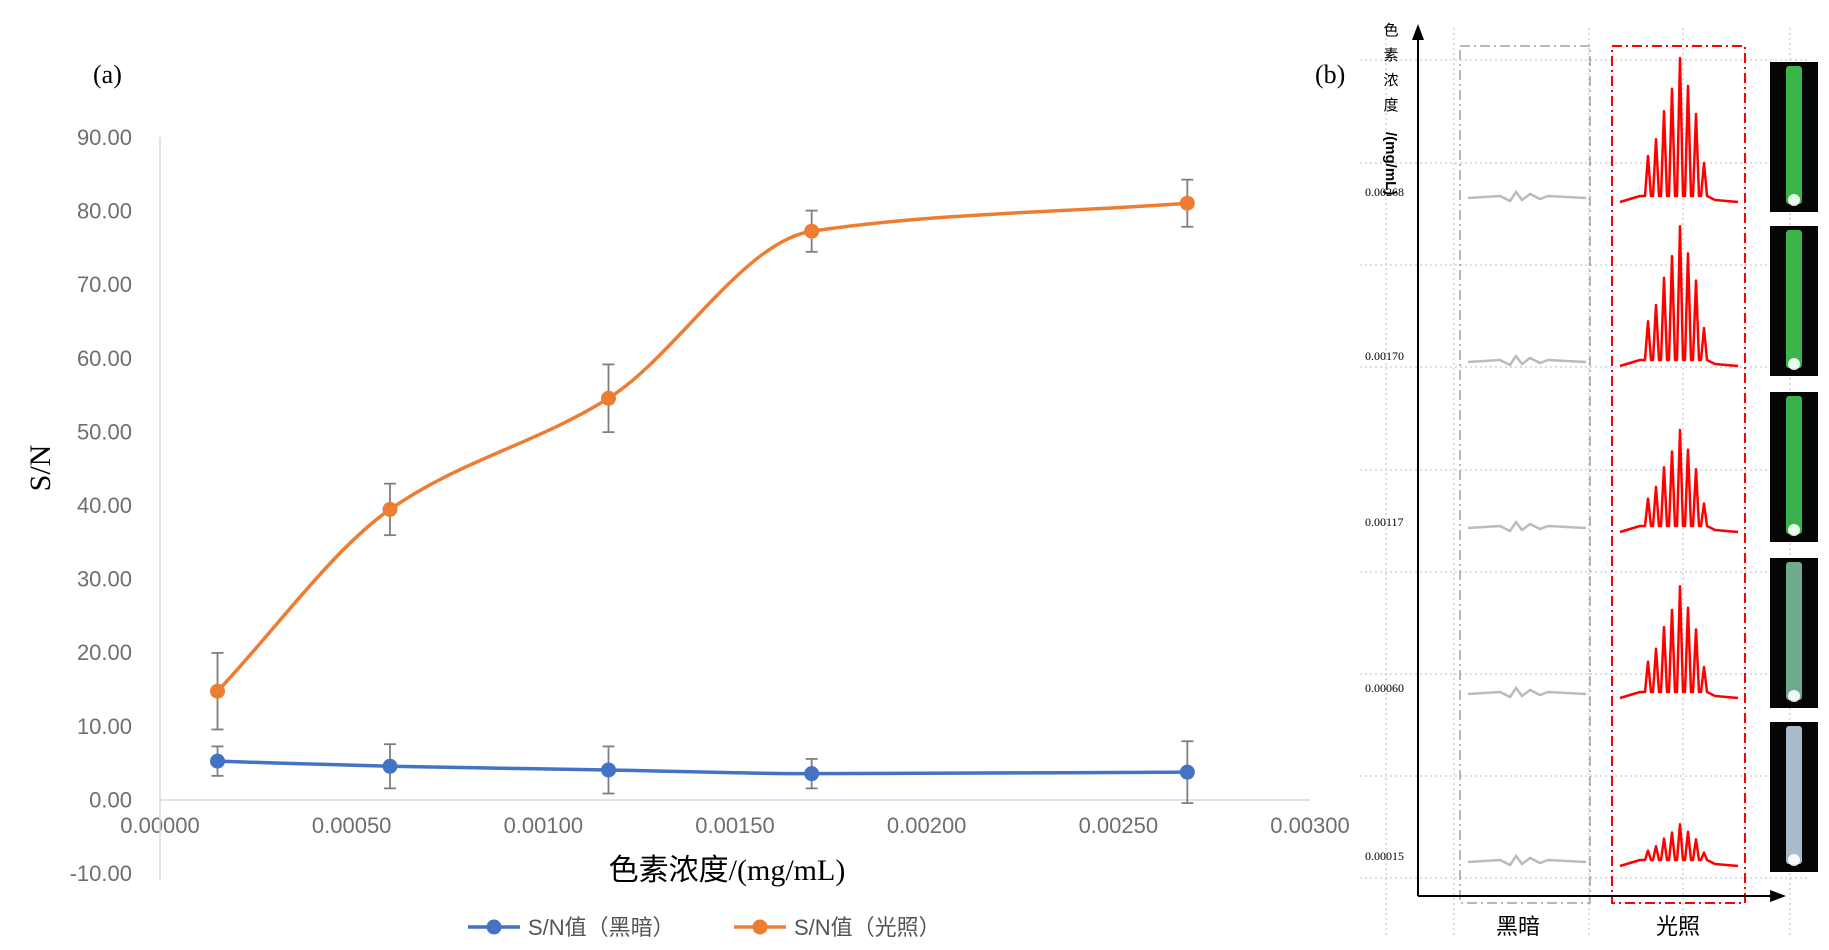 The width and height of the screenshot is (1829, 950). Describe the element at coordinates (1552, 481) in the screenshot. I see `b-row: 0.00117` at that location.